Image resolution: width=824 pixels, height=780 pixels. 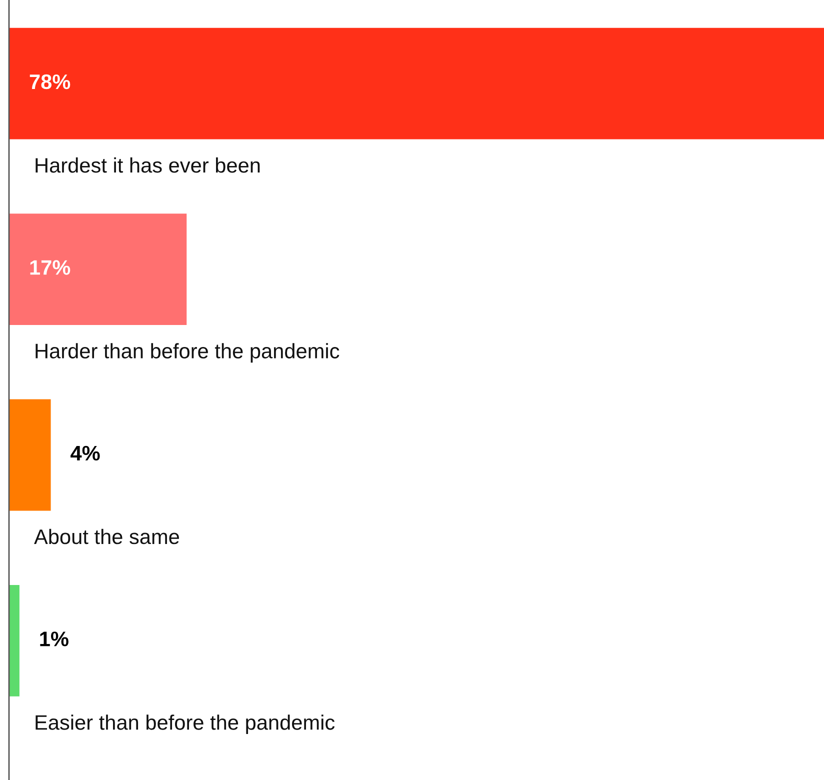 I want to click on y-tick-label: Hardest it has ever been, so click(x=148, y=165).